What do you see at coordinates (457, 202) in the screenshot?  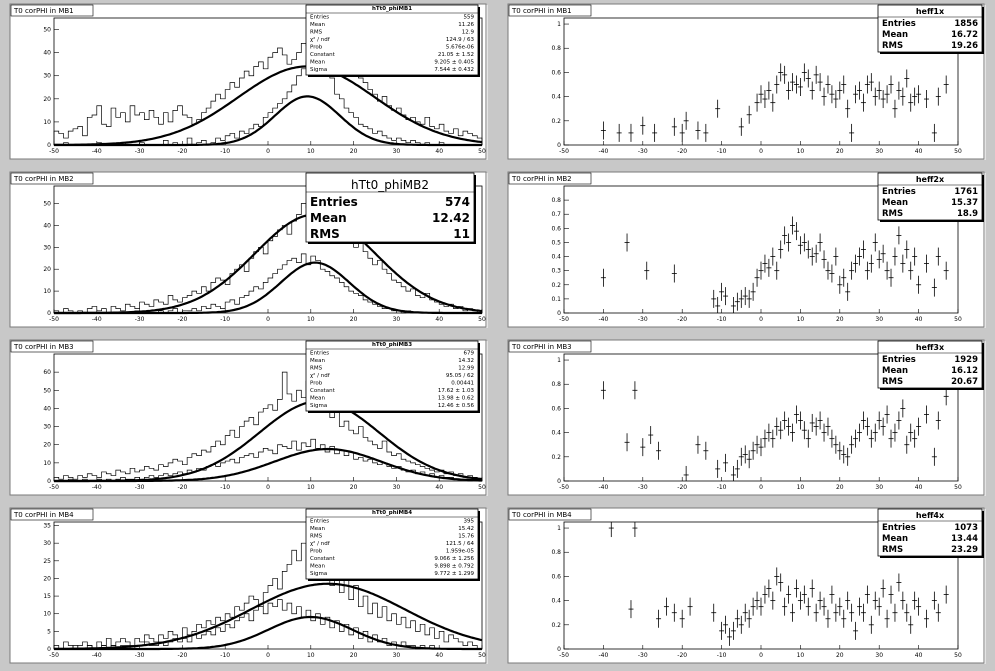 I see `stats-row-value: 574` at bounding box center [457, 202].